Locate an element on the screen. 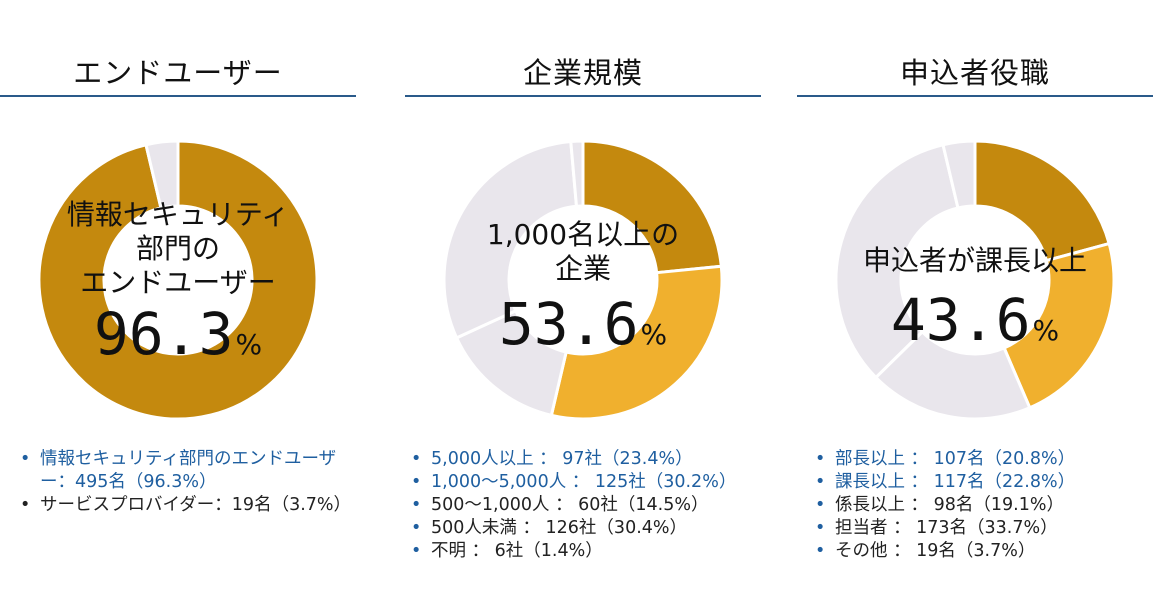  legend-item: 500人未満 ： 126社（30.4%） is located at coordinates (583, 528).